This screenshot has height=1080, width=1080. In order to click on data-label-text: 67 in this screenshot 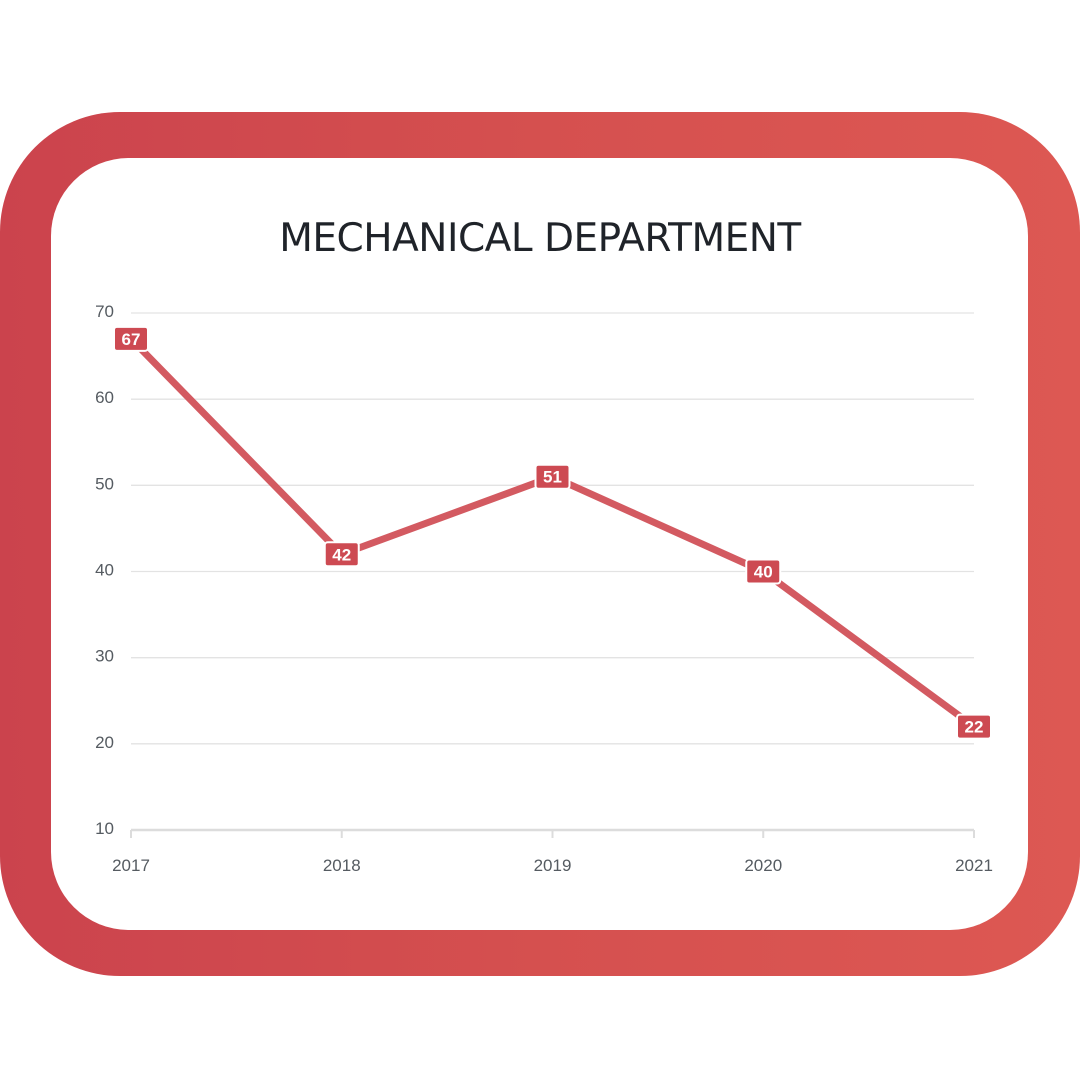, I will do `click(131, 339)`.